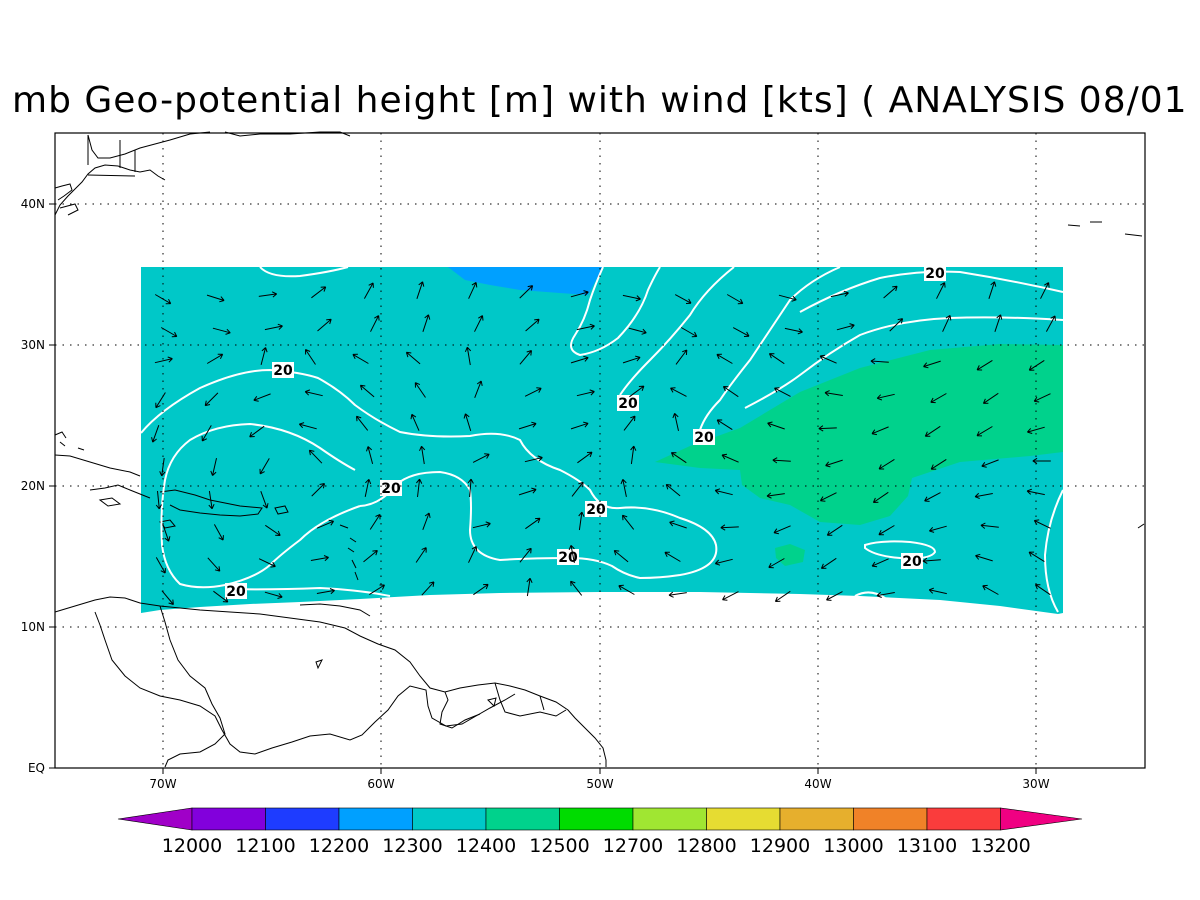 This screenshot has width=1200, height=900. I want to click on colorbar-label: 12500, so click(559, 846).